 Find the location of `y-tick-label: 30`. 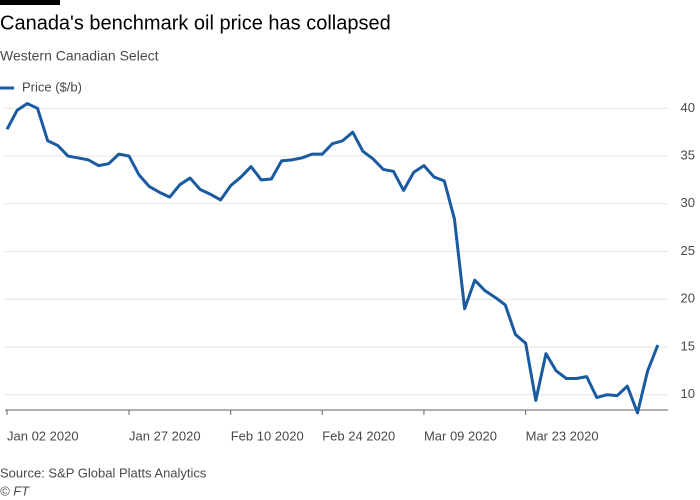

y-tick-label: 30 is located at coordinates (688, 202).